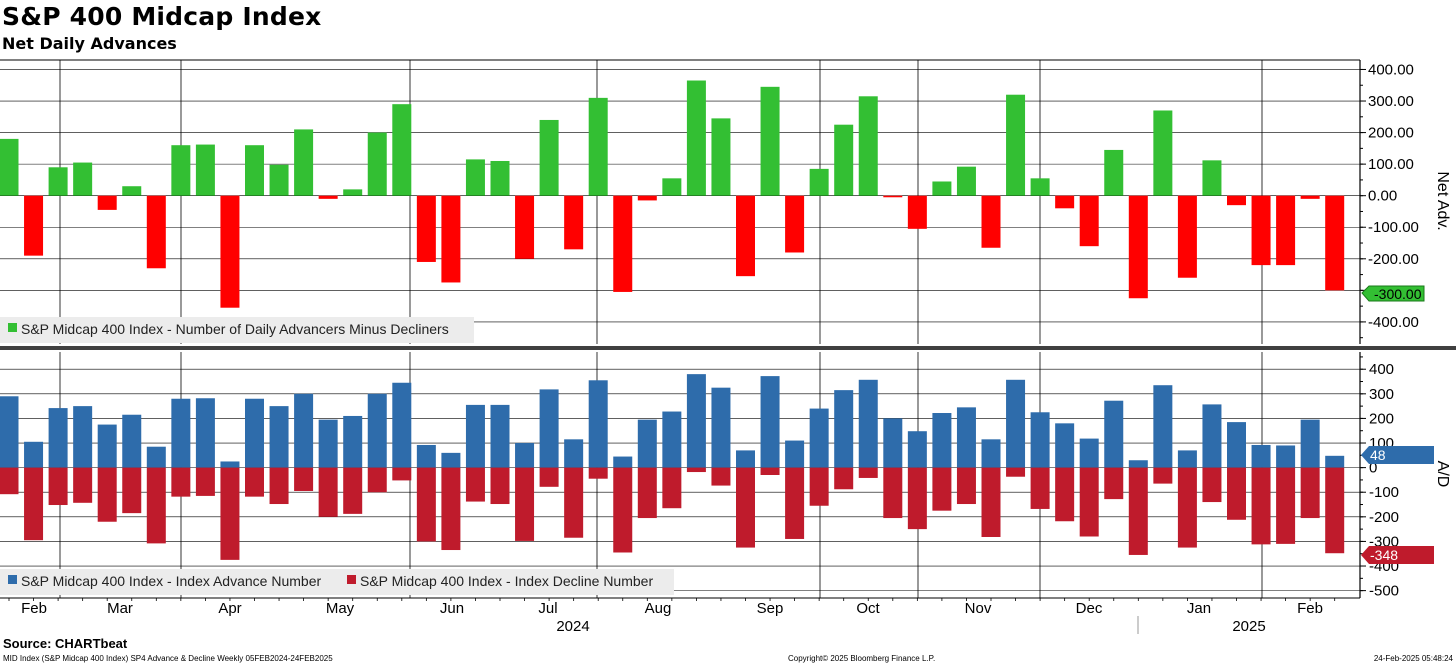 The image size is (1456, 665). I want to click on year-label-2025: 2025, so click(1248, 626).